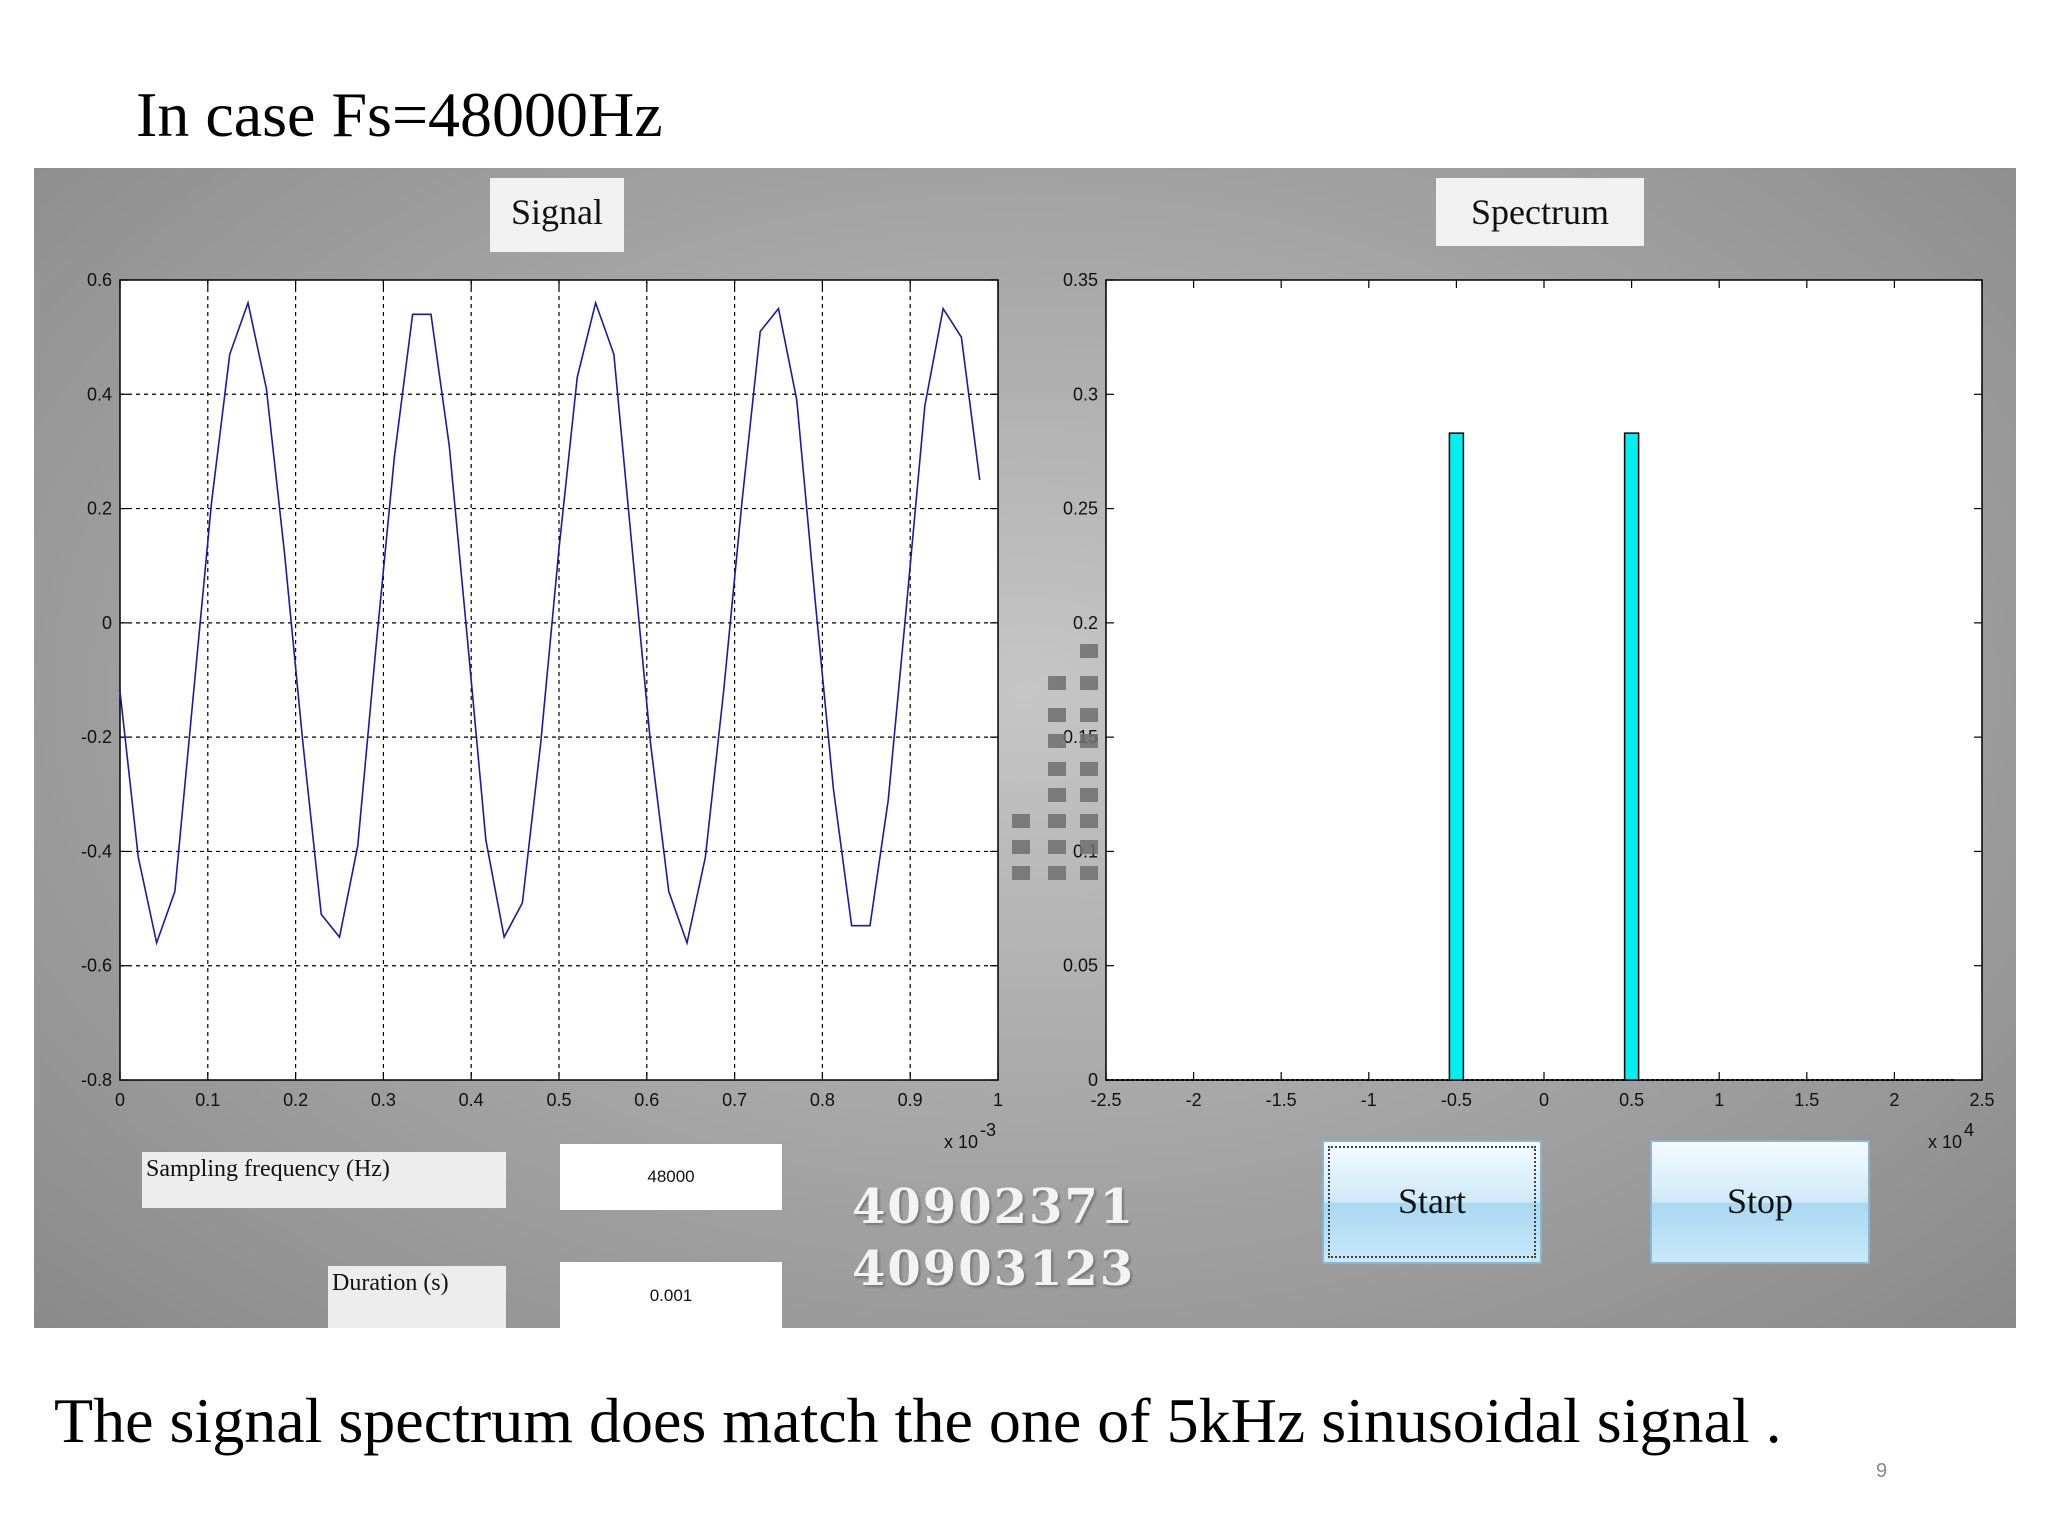 The width and height of the screenshot is (2048, 1536). What do you see at coordinates (324, 1180) in the screenshot?
I see `sampling-frequency-label: Sampling frequency (Hz)` at bounding box center [324, 1180].